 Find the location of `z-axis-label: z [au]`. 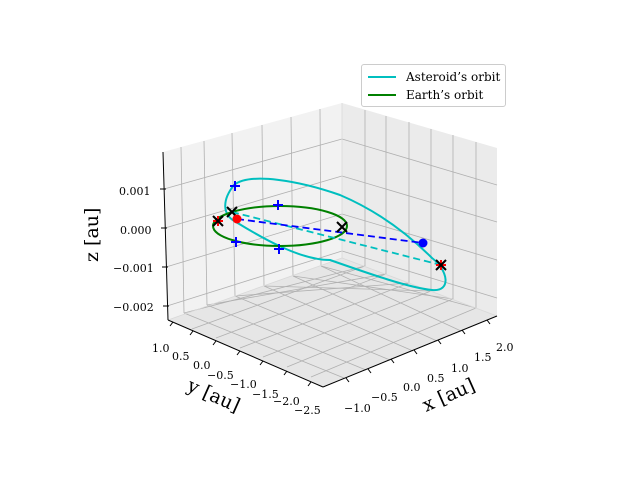

z-axis-label: z [au] is located at coordinates (92, 235).